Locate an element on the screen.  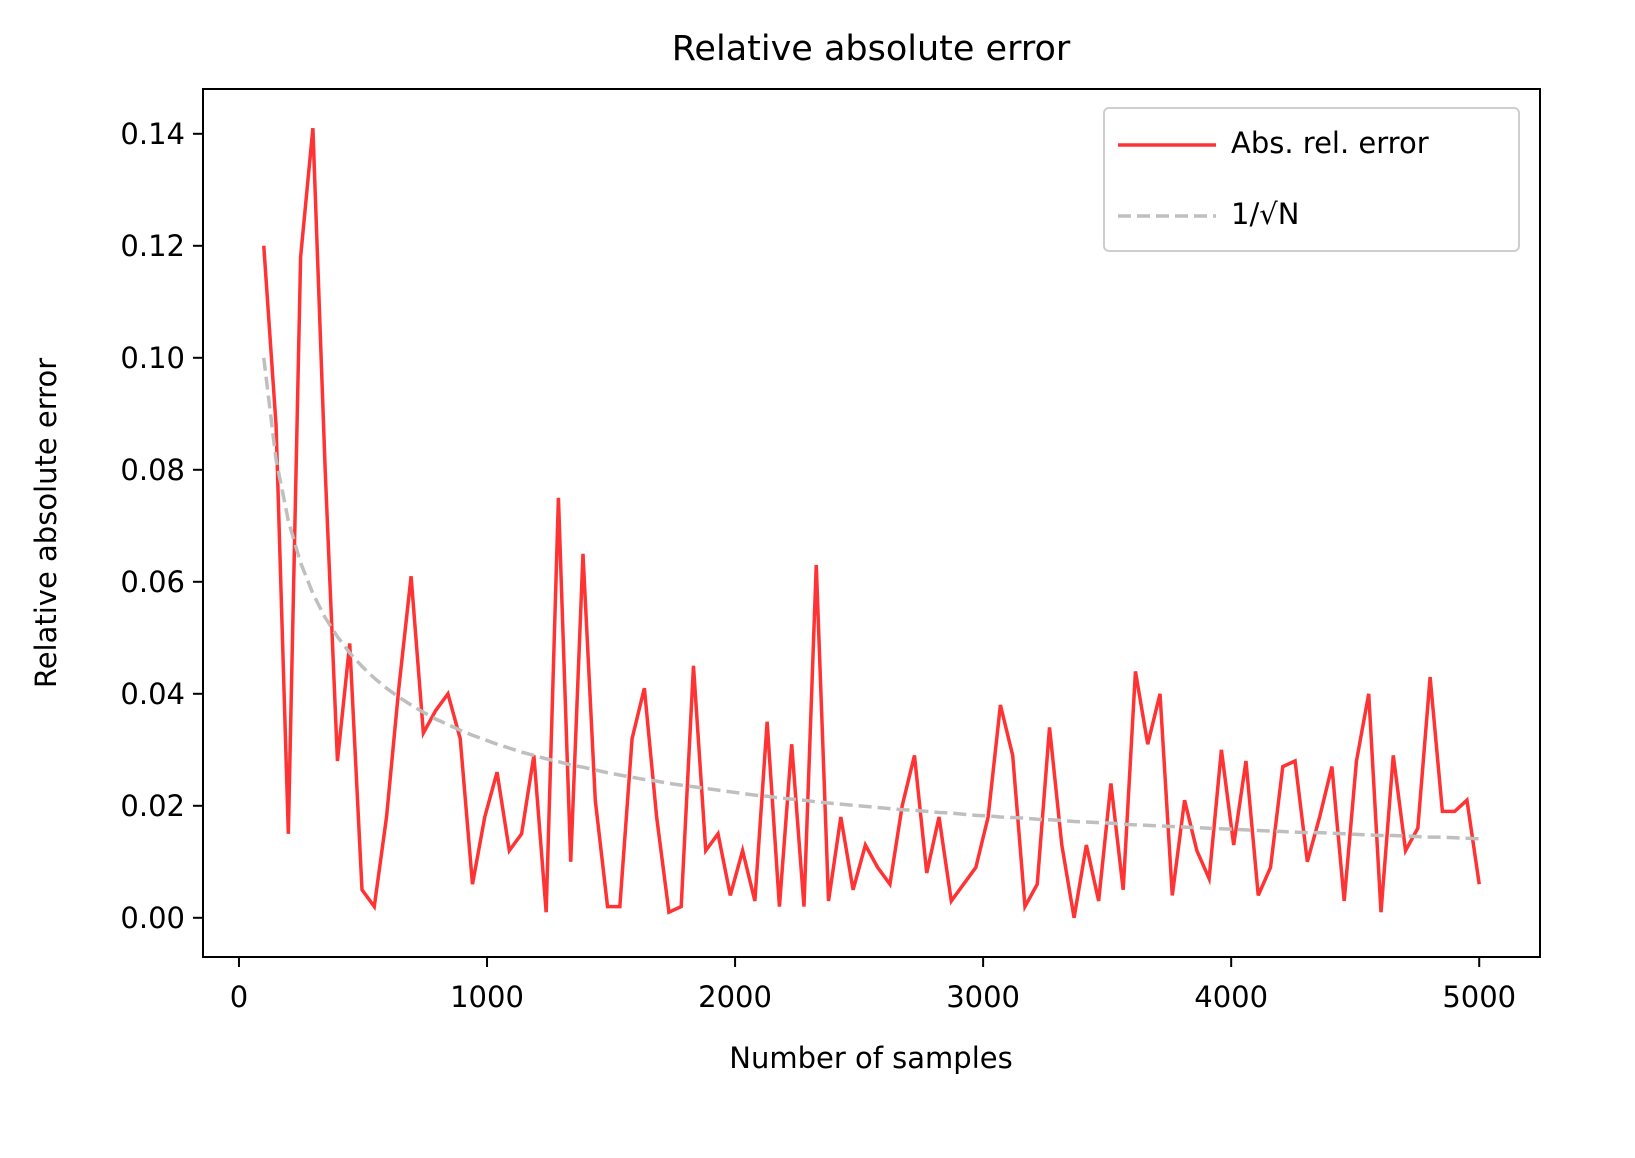
x-tick-label: 4000 is located at coordinates (1231, 997).